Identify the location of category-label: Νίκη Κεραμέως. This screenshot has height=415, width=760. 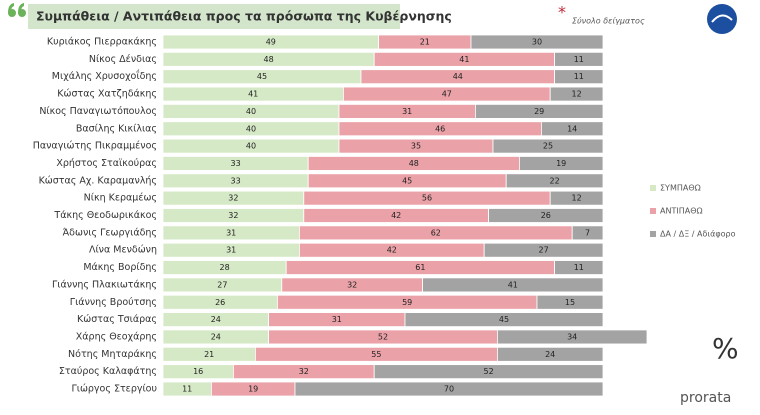
(120, 198).